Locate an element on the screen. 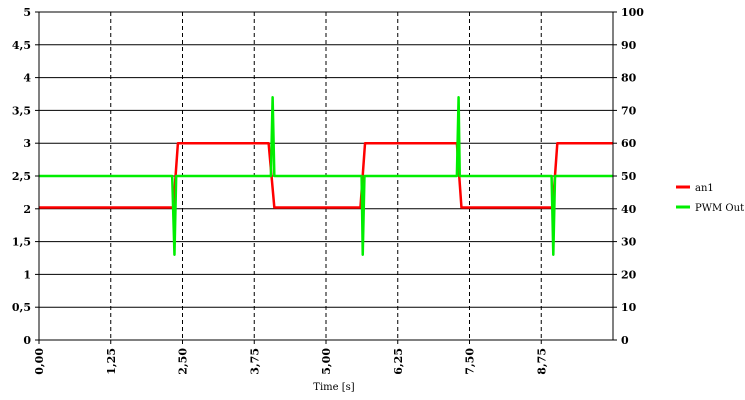 This screenshot has height=400, width=745. x-tick-label: 1,25 is located at coordinates (111, 361).